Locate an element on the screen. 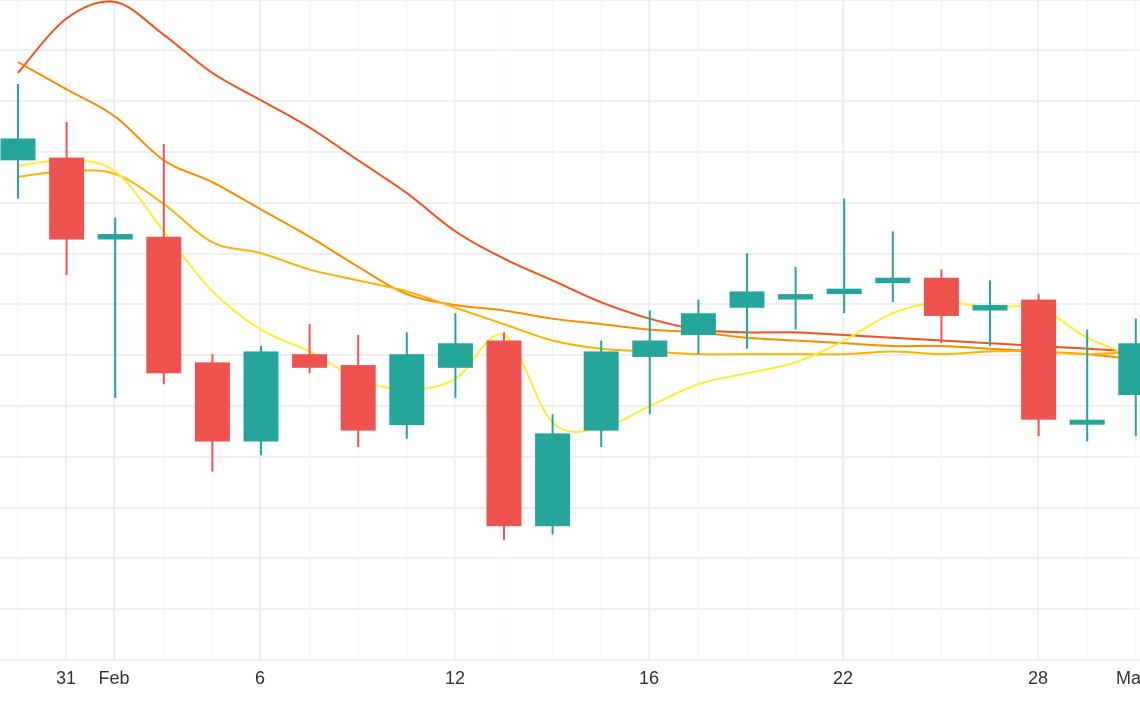 This screenshot has width=1140, height=710. x-tick-label: 22 is located at coordinates (843, 678).